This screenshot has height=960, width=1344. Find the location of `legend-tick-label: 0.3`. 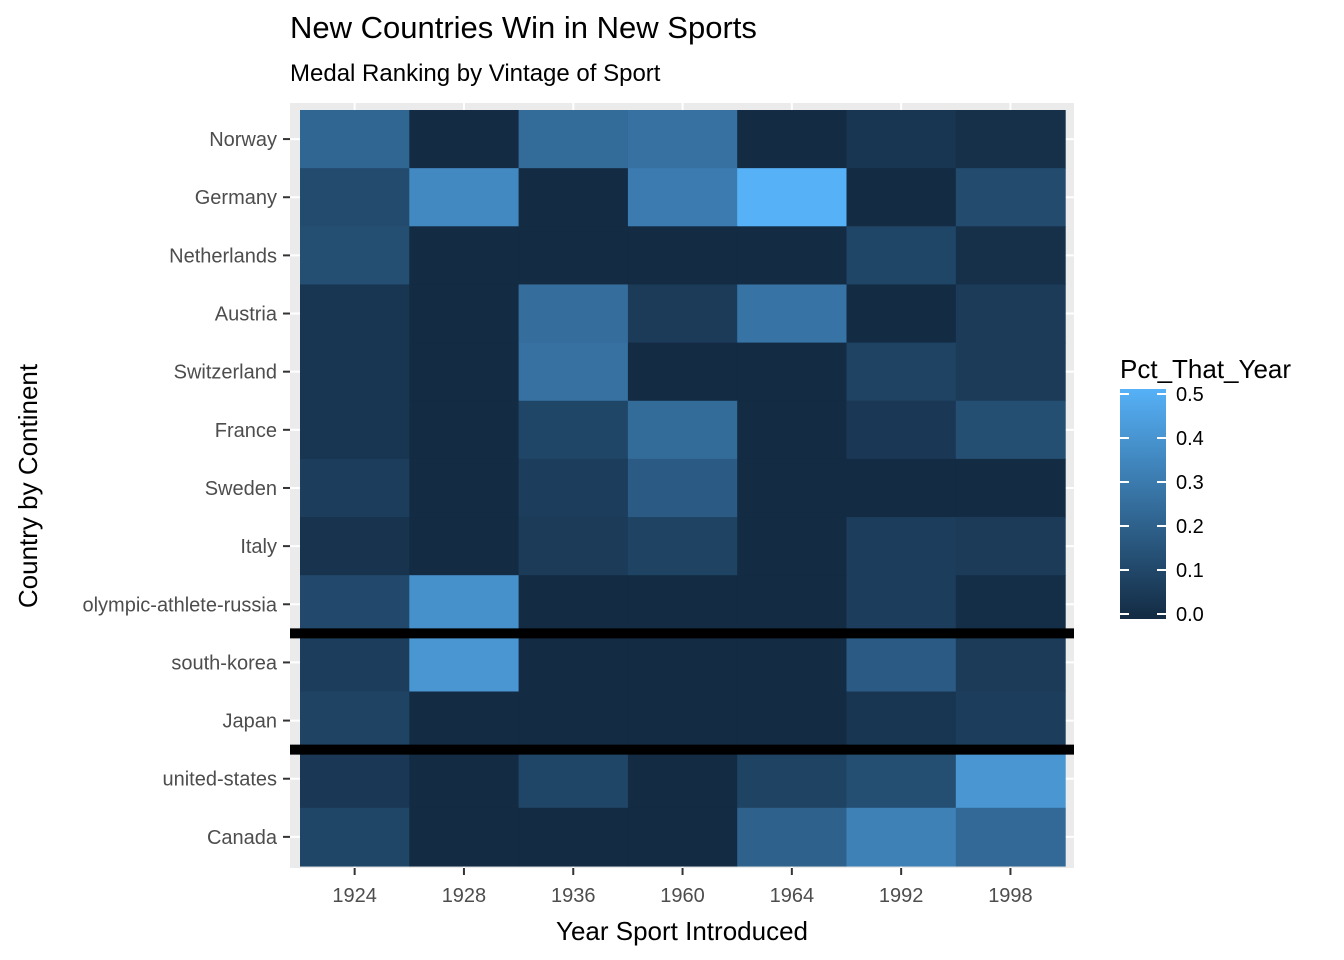

legend-tick-label: 0.3 is located at coordinates (1190, 483).